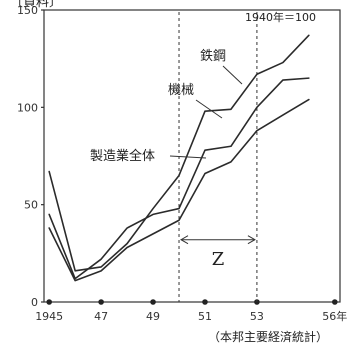 Image resolution: width=363 pixels, height=348 pixels. What do you see at coordinates (257, 316) in the screenshot?
I see `x-tick-label: 53` at bounding box center [257, 316].